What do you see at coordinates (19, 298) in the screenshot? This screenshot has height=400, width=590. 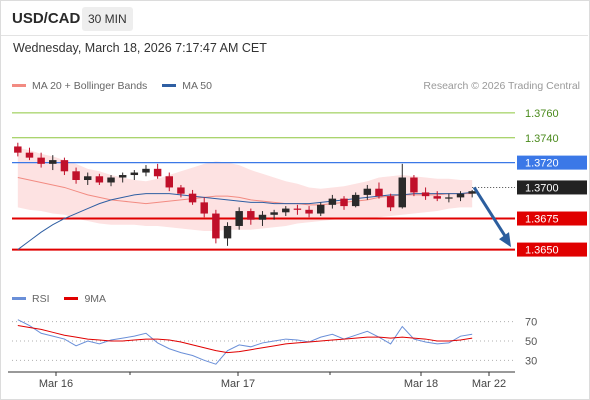 I see `rsi-swatch` at bounding box center [19, 298].